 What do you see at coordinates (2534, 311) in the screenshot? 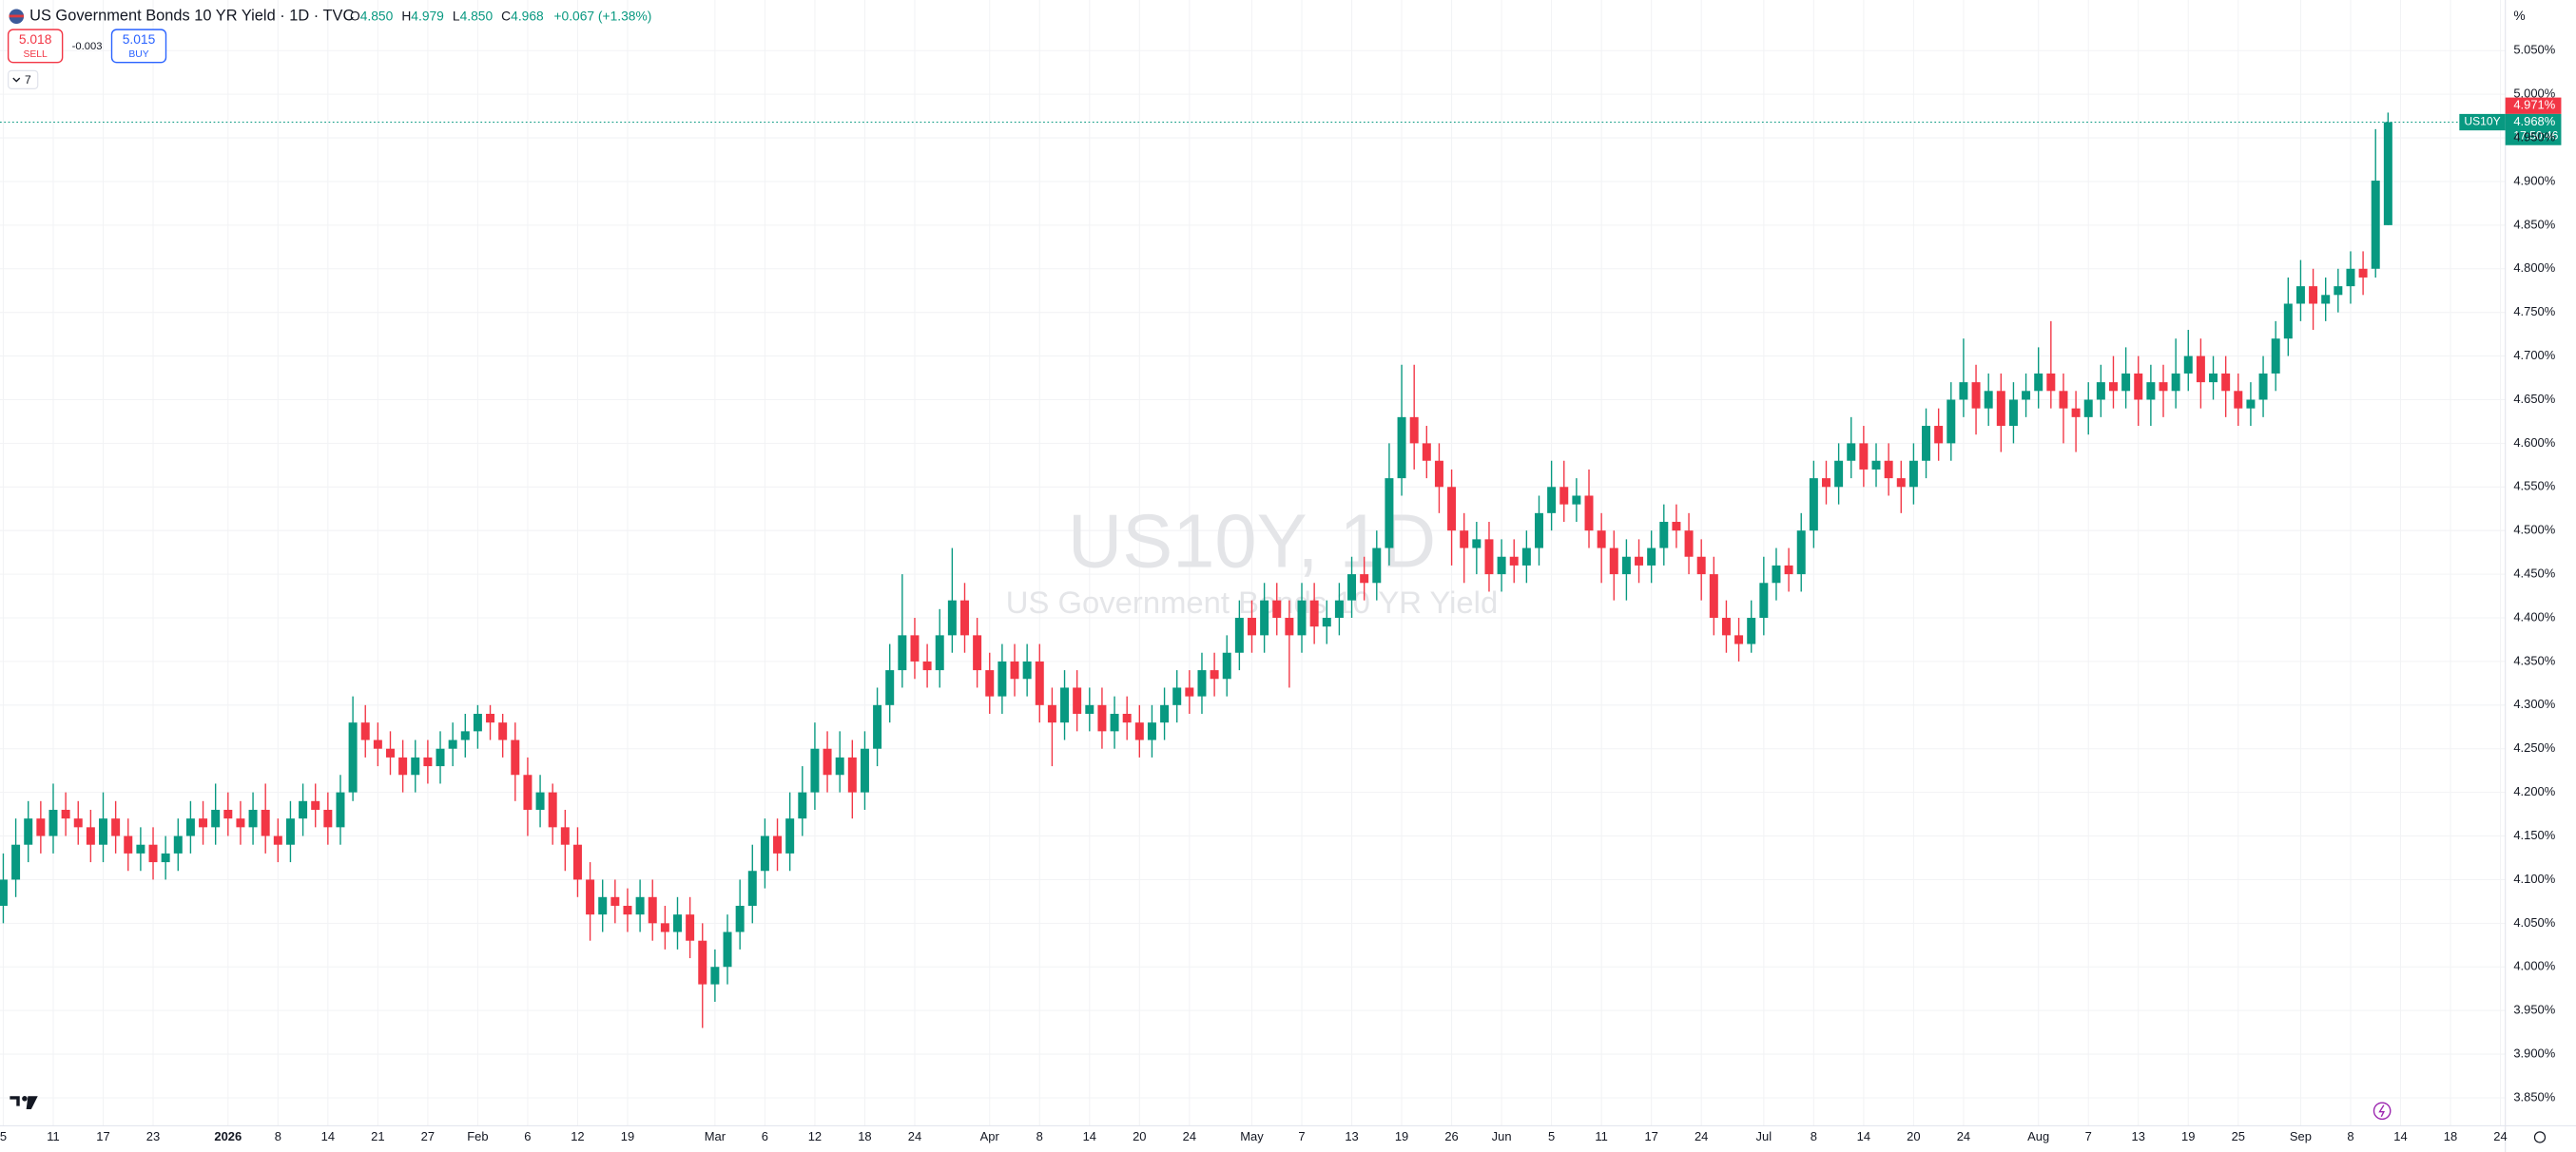
I see `y-tick-label: 4.750%` at bounding box center [2534, 311].